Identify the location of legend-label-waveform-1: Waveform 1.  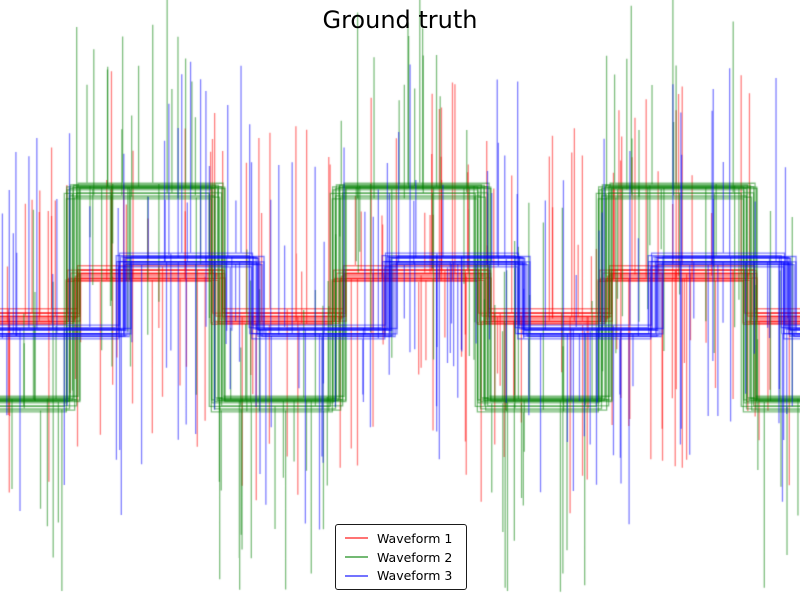
(415, 538).